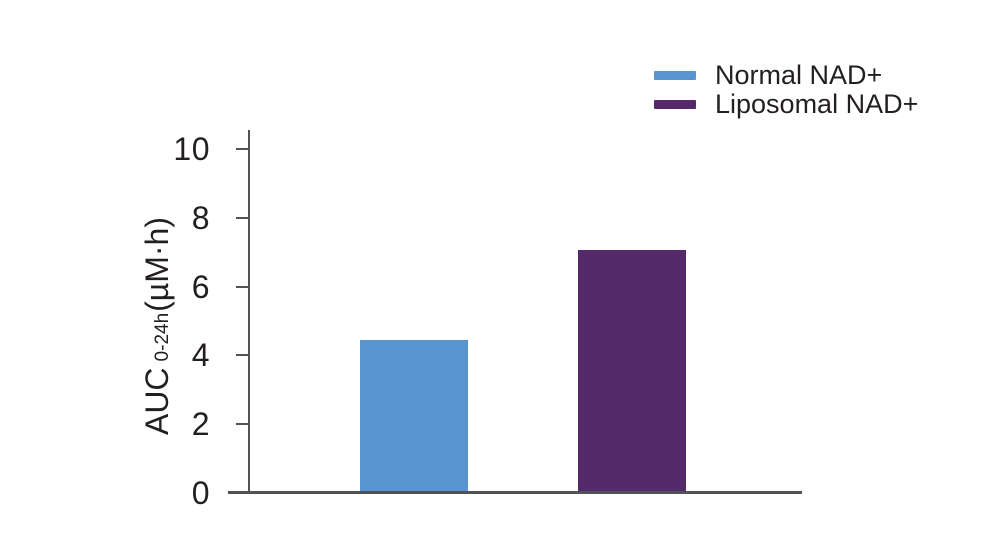  I want to click on y-tick-label-0: 0, so click(200, 493).